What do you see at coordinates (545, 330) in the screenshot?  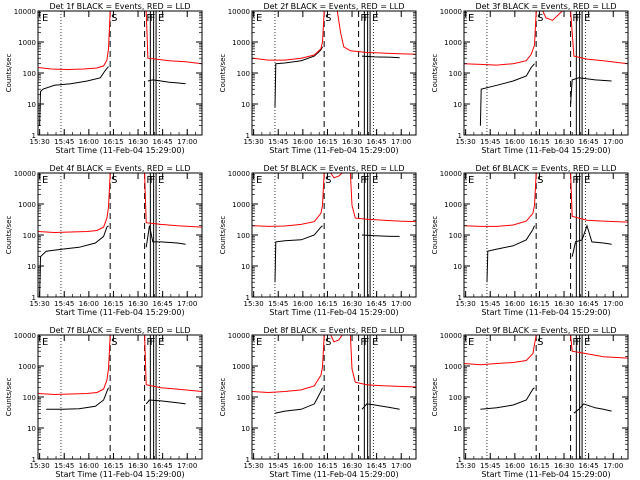 I see `panel-title: Det 9f BLACK = Events, RED = LLD` at bounding box center [545, 330].